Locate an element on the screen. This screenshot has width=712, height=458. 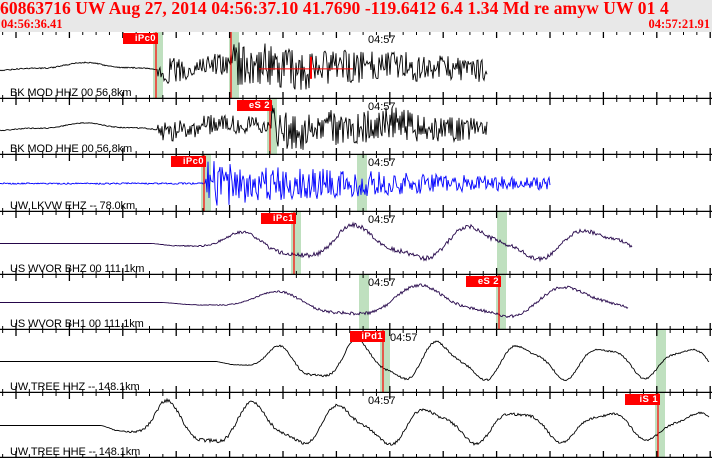
channel-label: BK MOD HHZ 00 56.8km is located at coordinates (71, 93).